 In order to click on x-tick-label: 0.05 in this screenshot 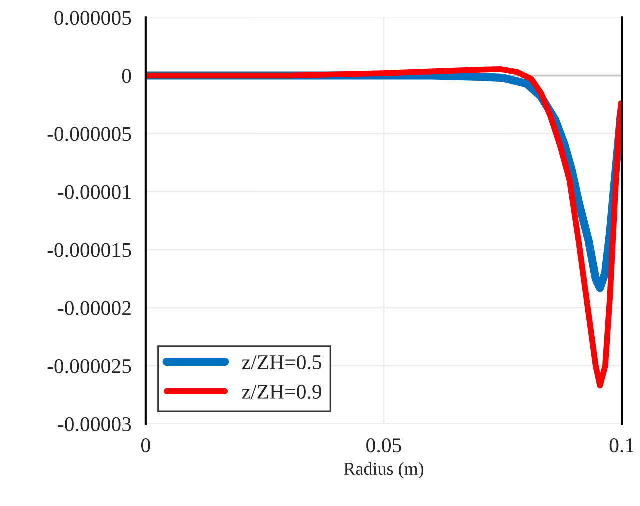, I will do `click(384, 445)`.